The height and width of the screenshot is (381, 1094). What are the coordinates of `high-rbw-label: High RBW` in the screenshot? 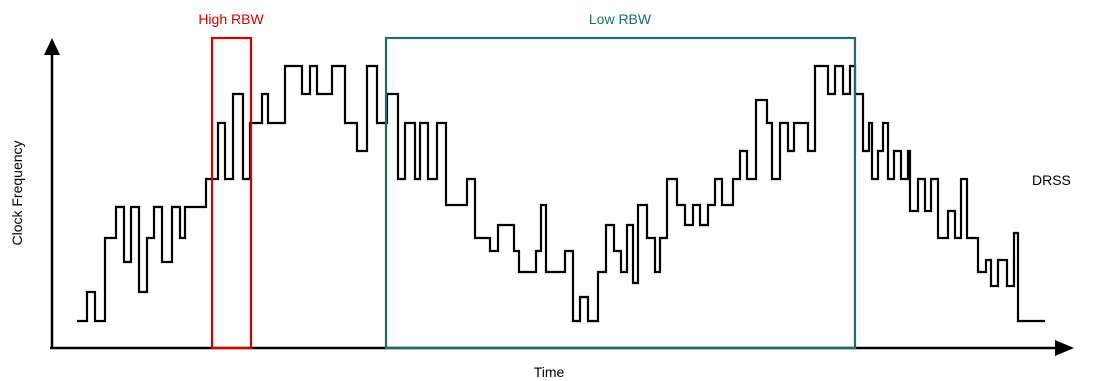 It's located at (231, 19).